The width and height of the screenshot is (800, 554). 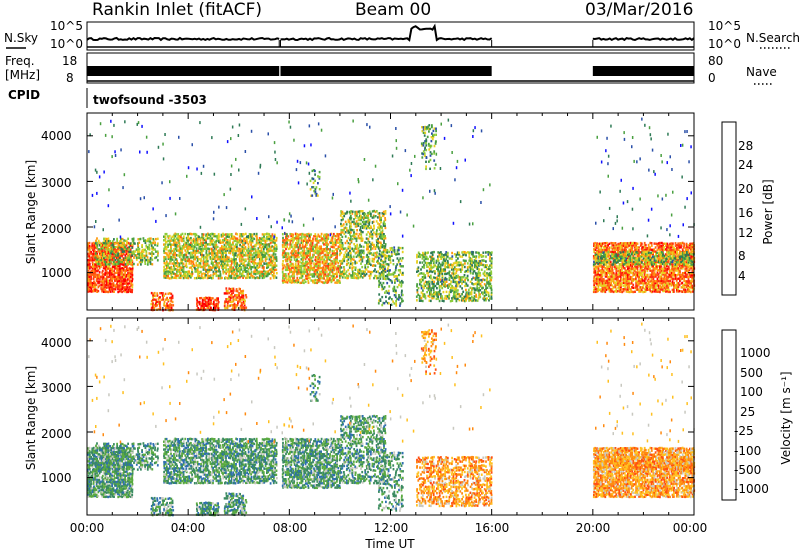 I want to click on cpid-value: twofsound -3503, so click(x=150, y=100).